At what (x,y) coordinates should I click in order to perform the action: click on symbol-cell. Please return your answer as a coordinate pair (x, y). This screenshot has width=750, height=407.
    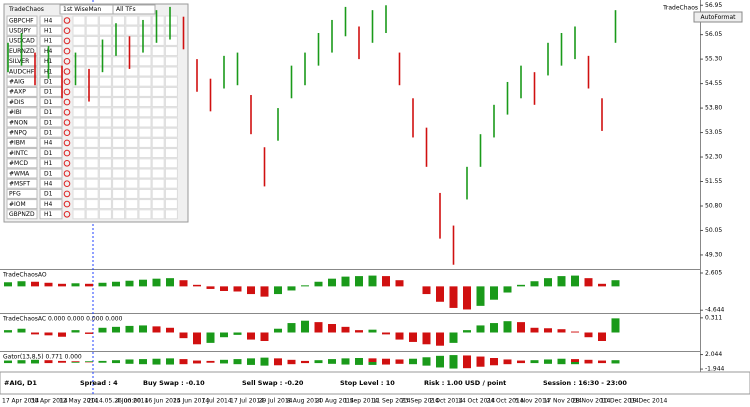
    Looking at the image, I should click on (22, 102).